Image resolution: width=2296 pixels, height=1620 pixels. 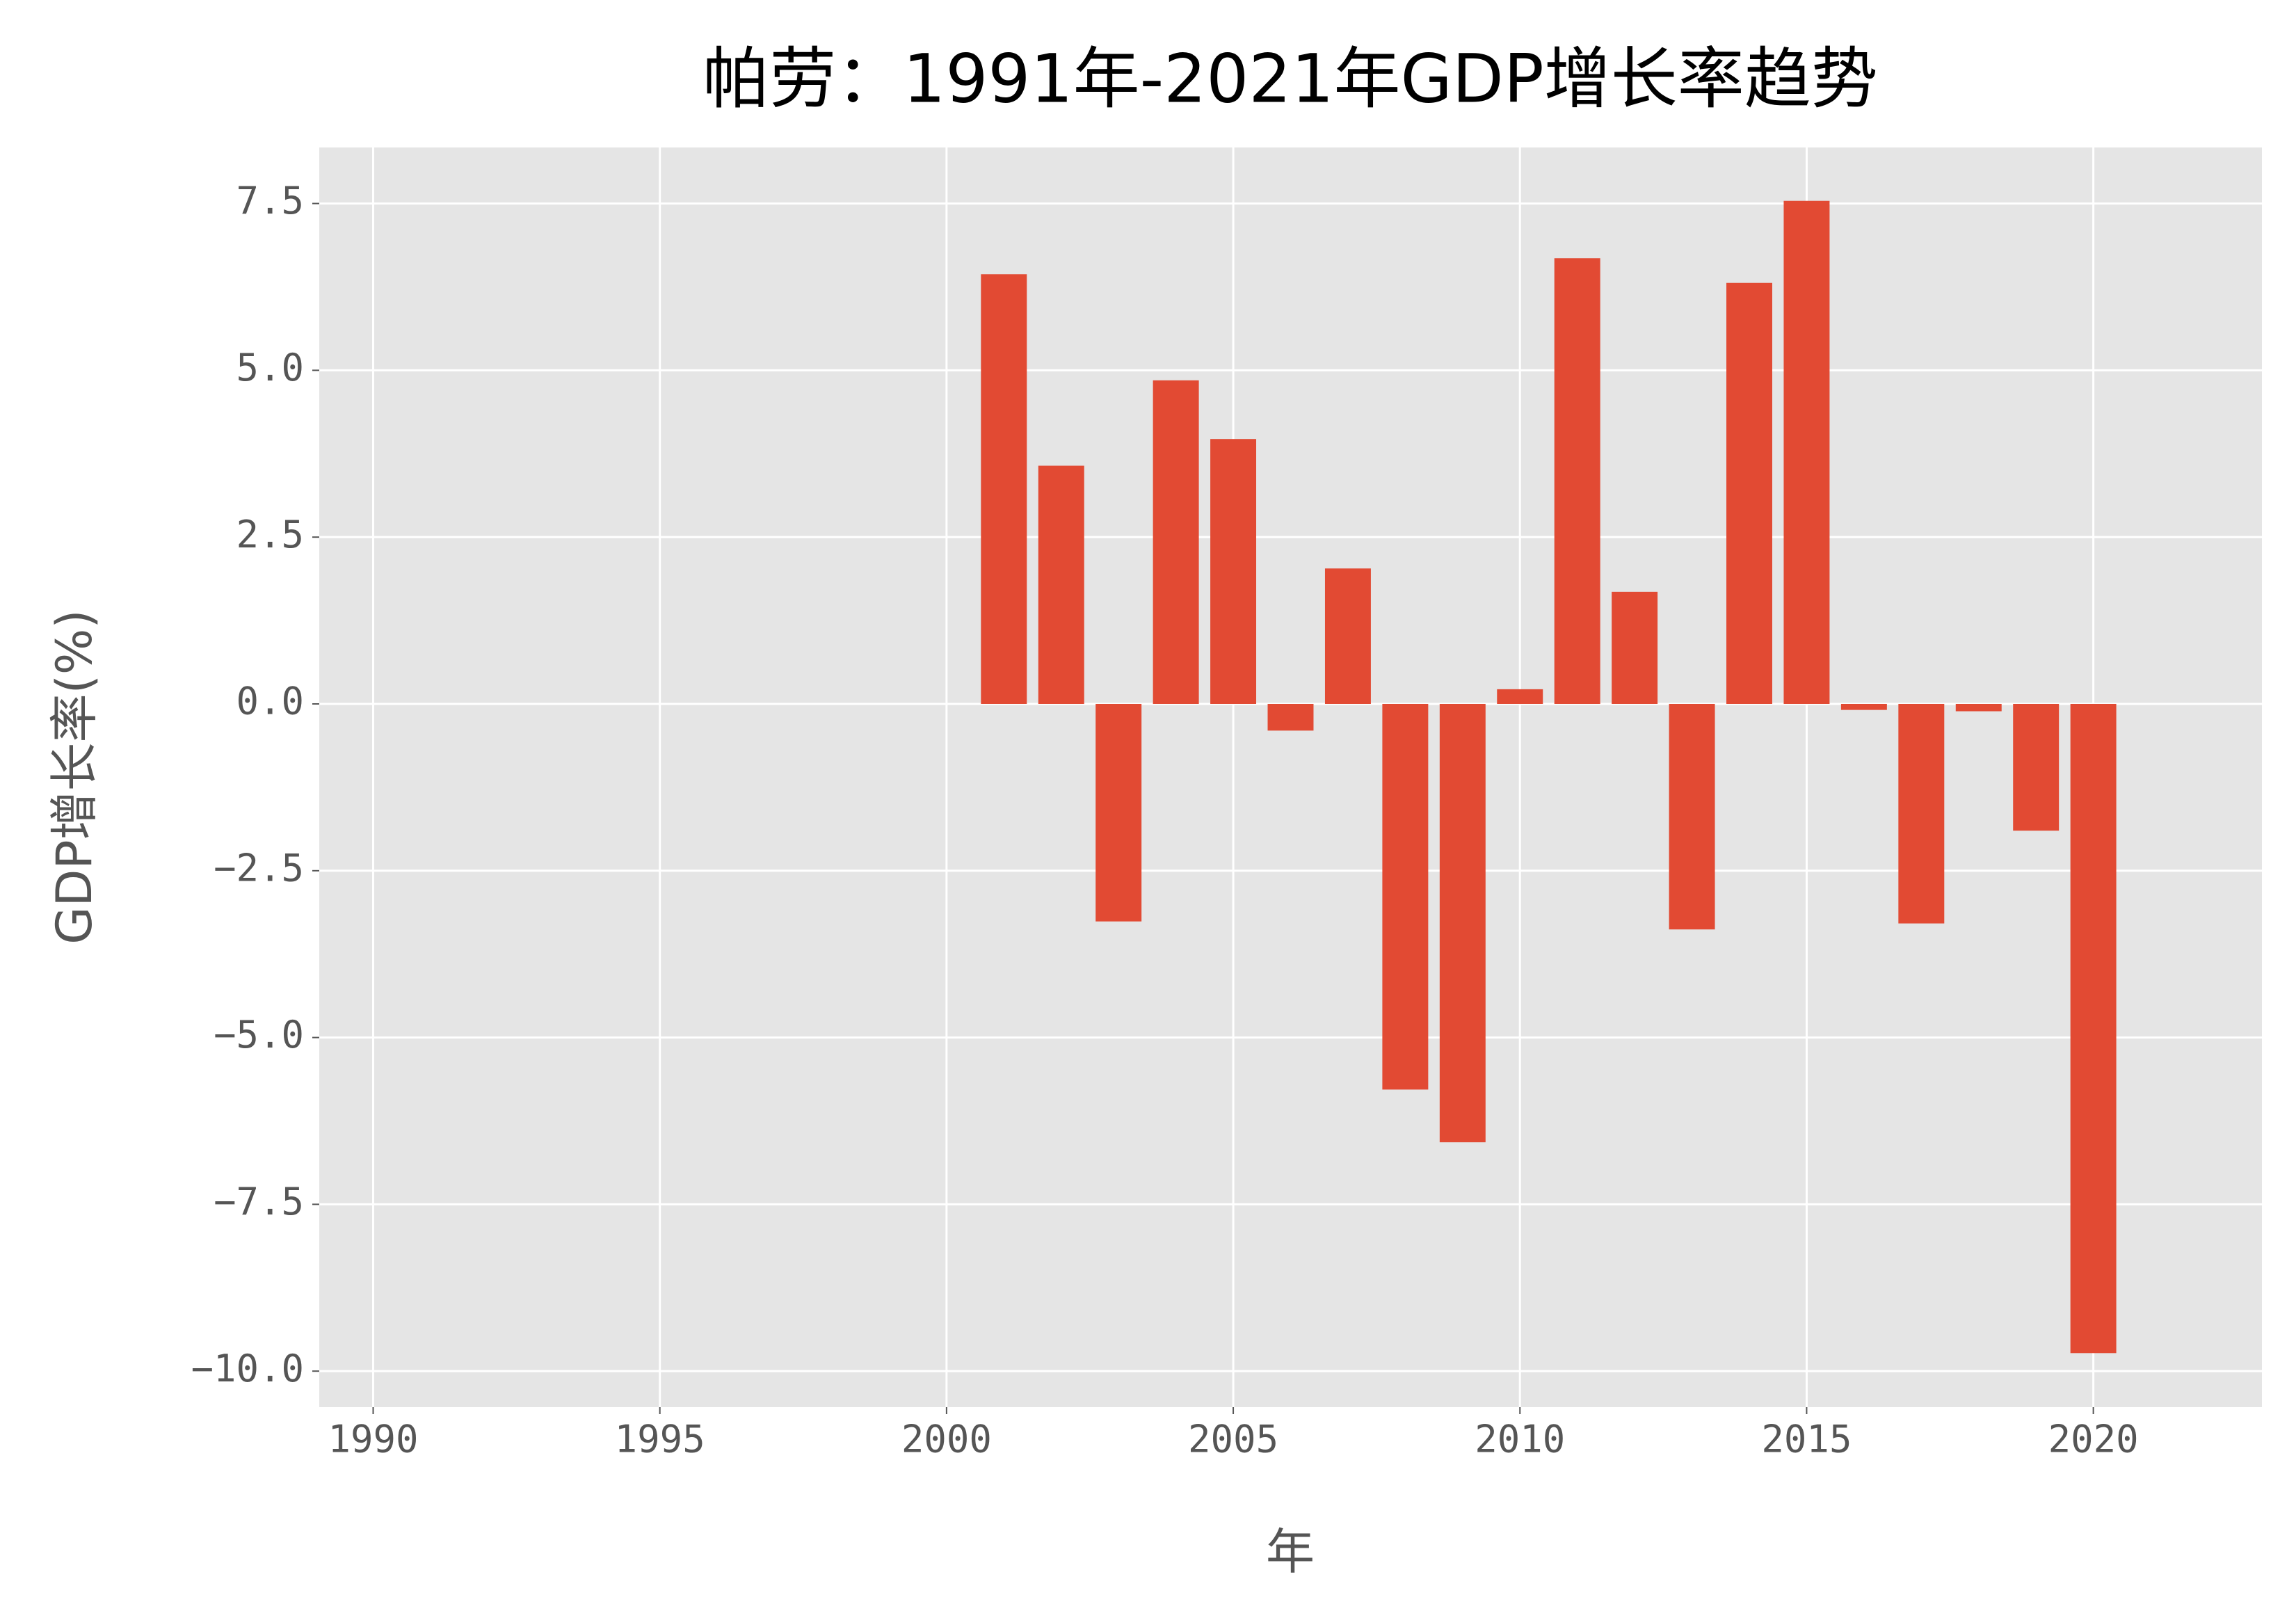 What do you see at coordinates (270, 201) in the screenshot?
I see `y-tick-label: 7.5` at bounding box center [270, 201].